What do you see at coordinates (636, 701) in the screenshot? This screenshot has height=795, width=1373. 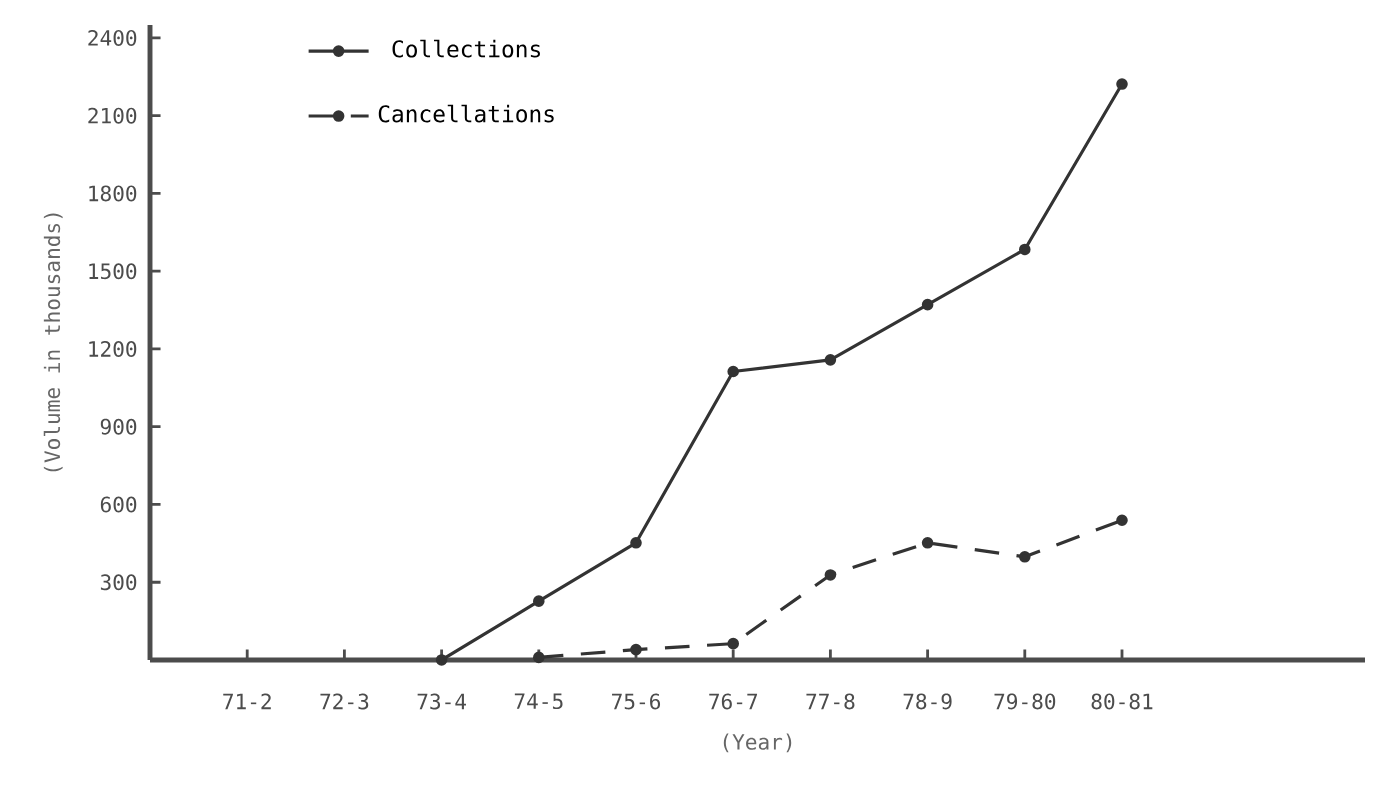 I see `x-tick-label: 75-6` at bounding box center [636, 701].